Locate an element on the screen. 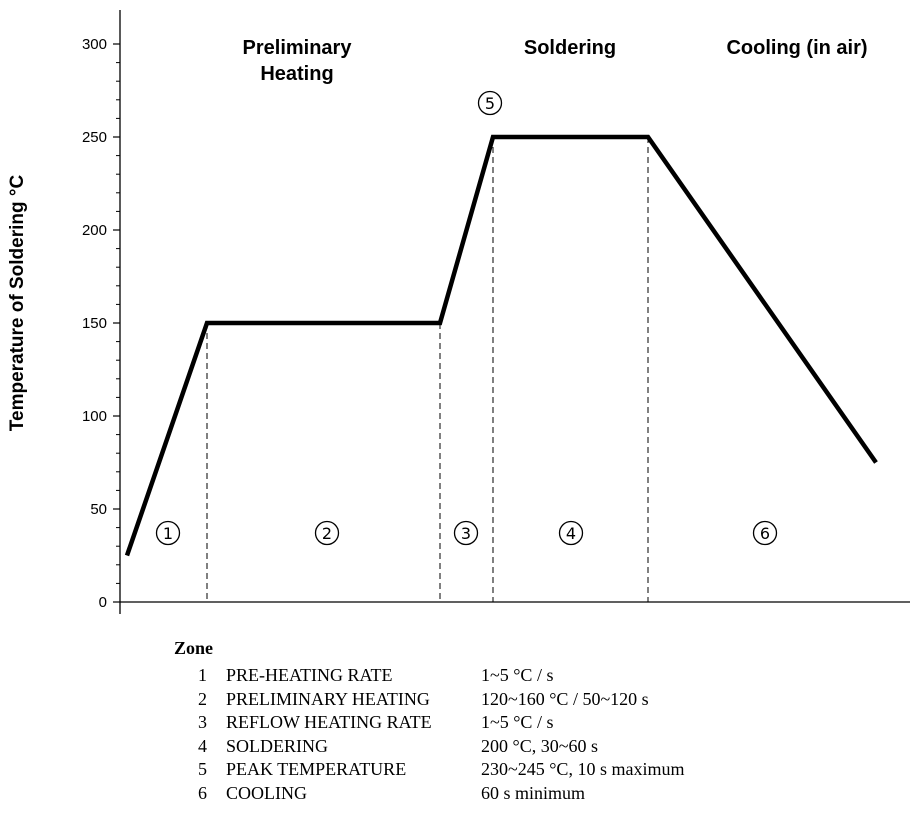 Image resolution: width=913 pixels, height=828 pixels. legend-row: 1 PRE-HEATING RATE 1~5 °C / s is located at coordinates (429, 676).